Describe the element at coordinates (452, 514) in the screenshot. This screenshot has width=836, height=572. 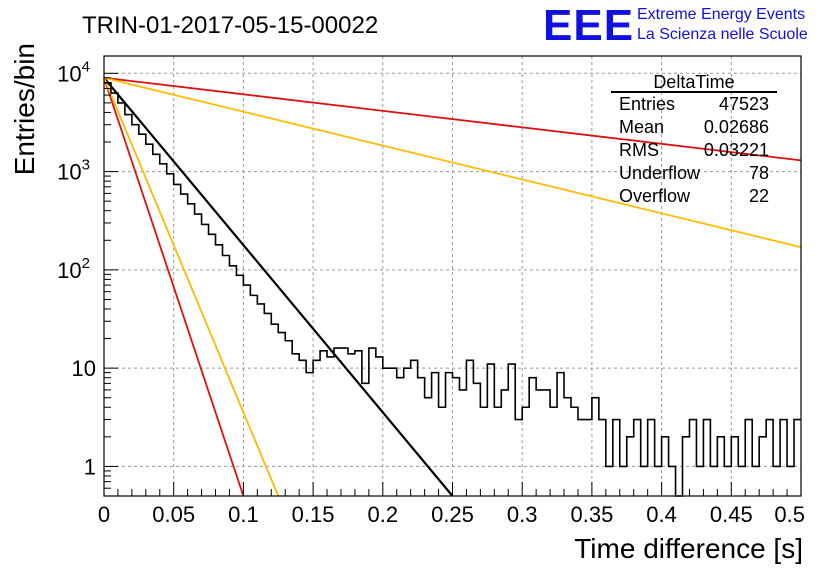
I see `x-tick-label: 0.25` at that location.